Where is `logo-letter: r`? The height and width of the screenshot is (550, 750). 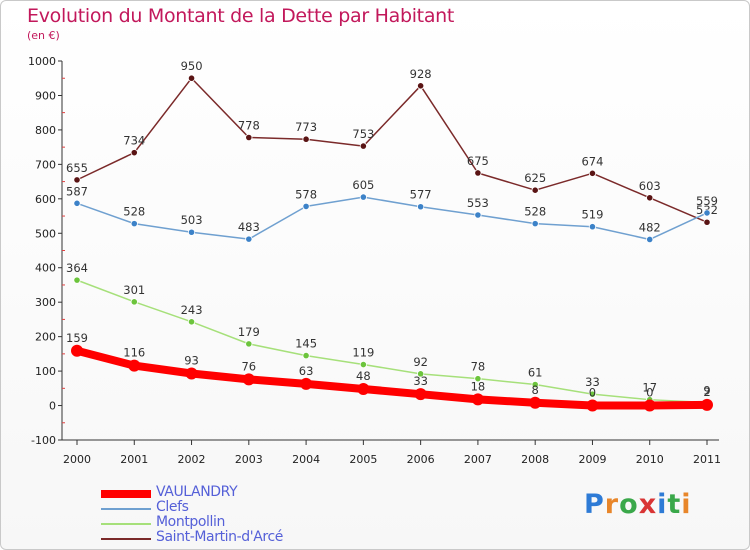 logo-letter: r is located at coordinates (612, 504).